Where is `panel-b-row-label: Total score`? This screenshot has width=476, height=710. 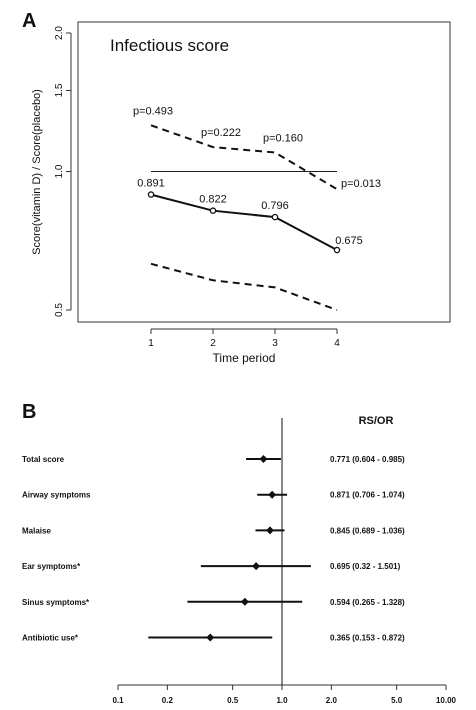 panel-b-row-label: Total score is located at coordinates (43, 459).